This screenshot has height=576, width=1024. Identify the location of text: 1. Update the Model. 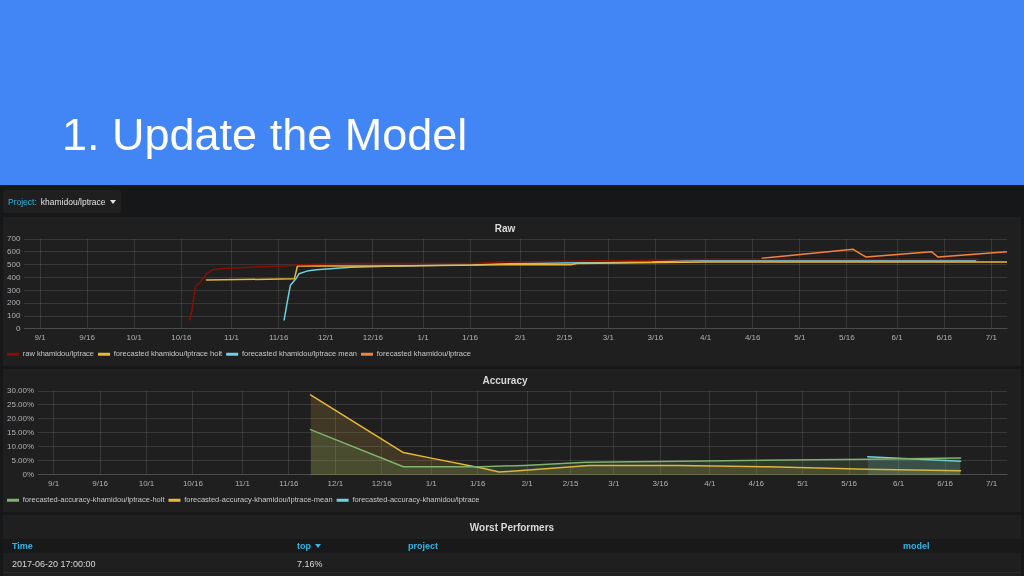
(265, 134).